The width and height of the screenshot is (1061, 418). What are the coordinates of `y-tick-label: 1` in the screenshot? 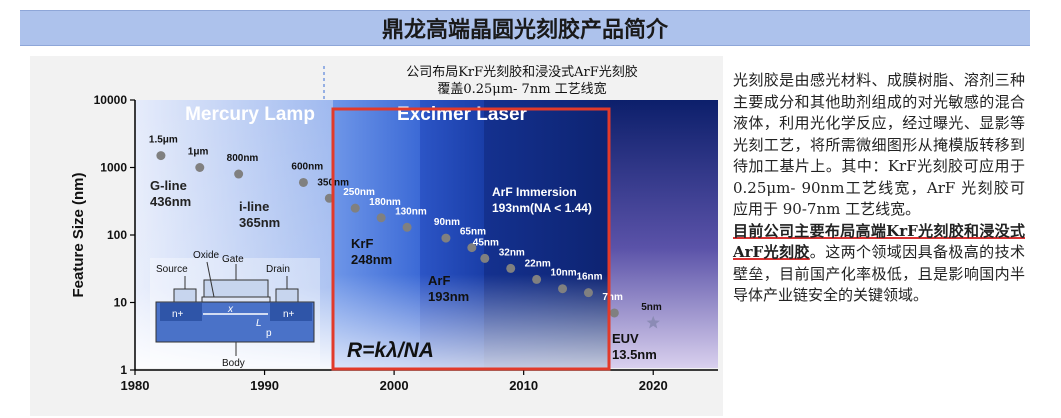 It's located at (123, 370).